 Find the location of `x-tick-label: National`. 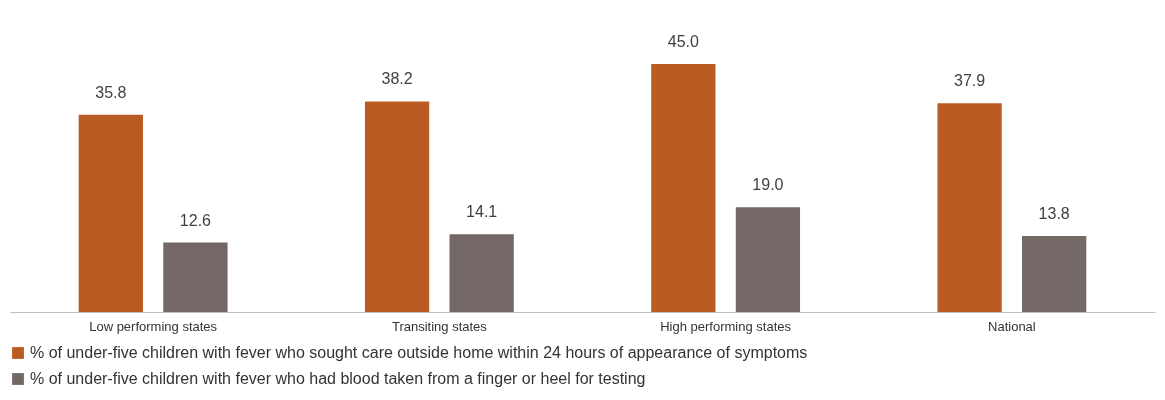

x-tick-label: National is located at coordinates (1012, 326).